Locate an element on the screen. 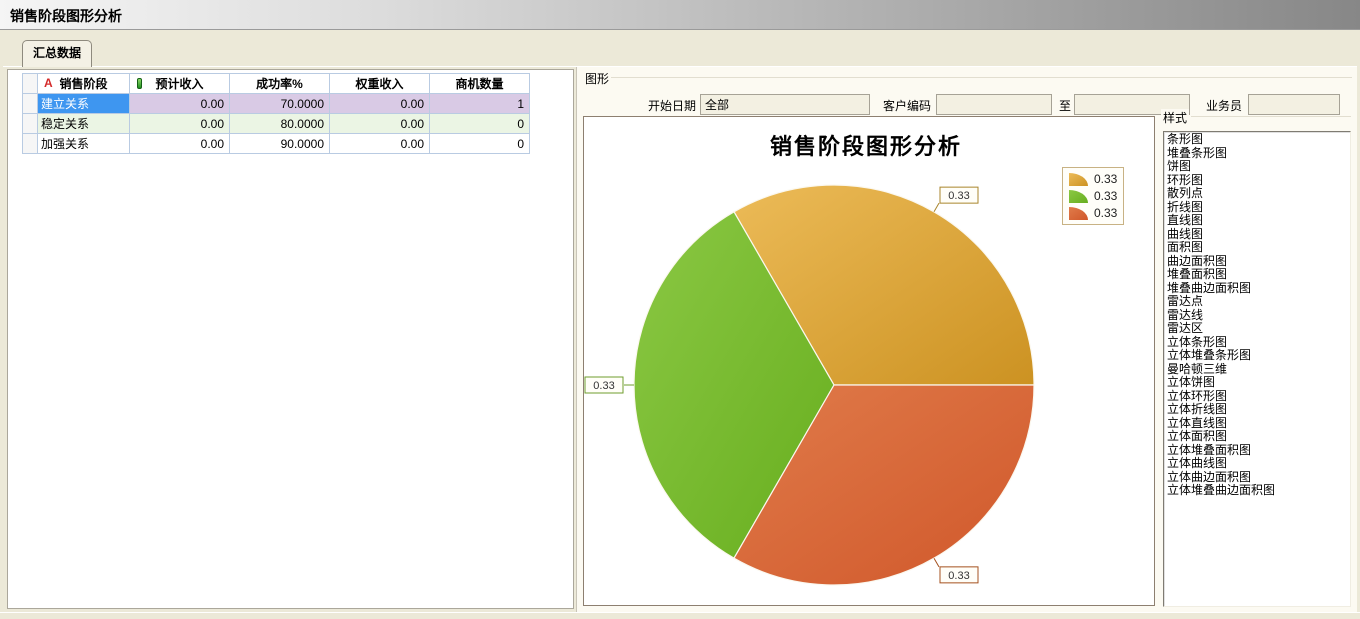 The height and width of the screenshot is (619, 1360). table-cell: 1 is located at coordinates (479, 103).